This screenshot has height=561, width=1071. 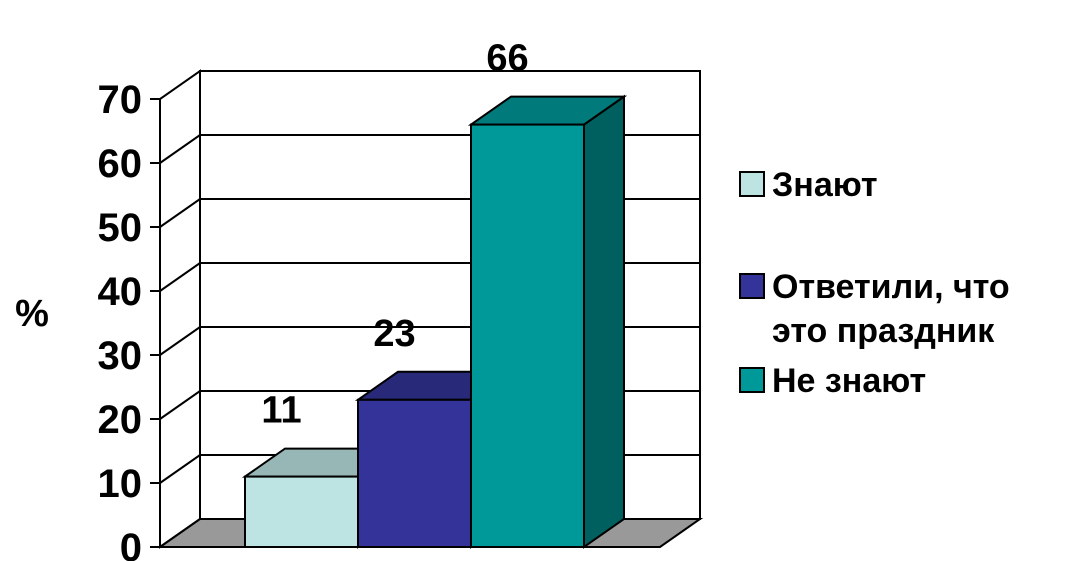 What do you see at coordinates (891, 287) in the screenshot?
I see `legend-label: Ответили, что` at bounding box center [891, 287].